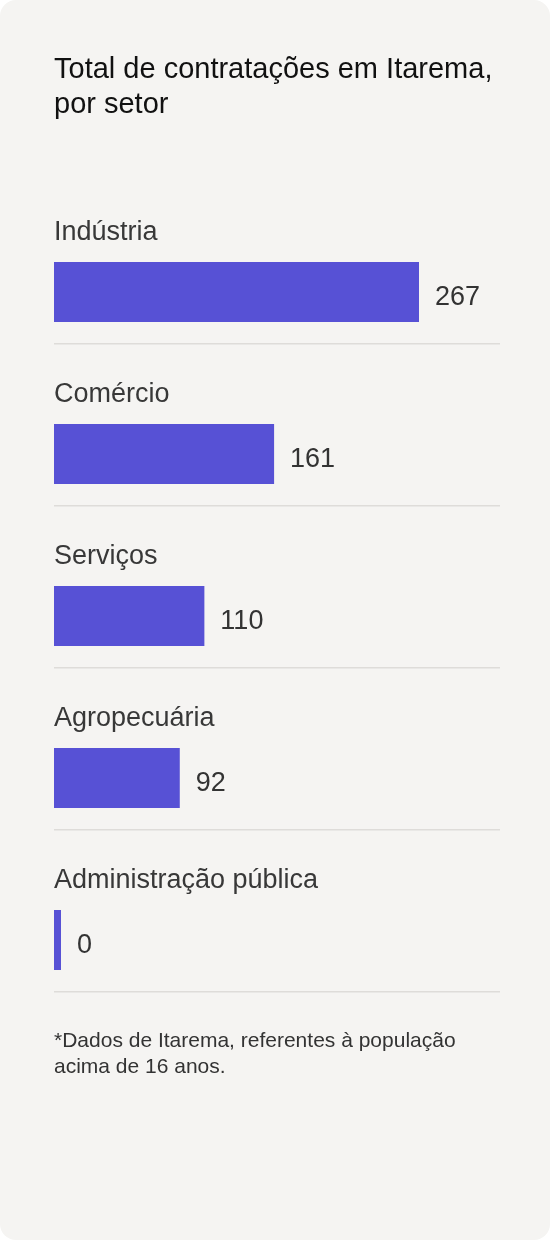 The height and width of the screenshot is (1240, 550). What do you see at coordinates (458, 296) in the screenshot?
I see `data-label: 267` at bounding box center [458, 296].